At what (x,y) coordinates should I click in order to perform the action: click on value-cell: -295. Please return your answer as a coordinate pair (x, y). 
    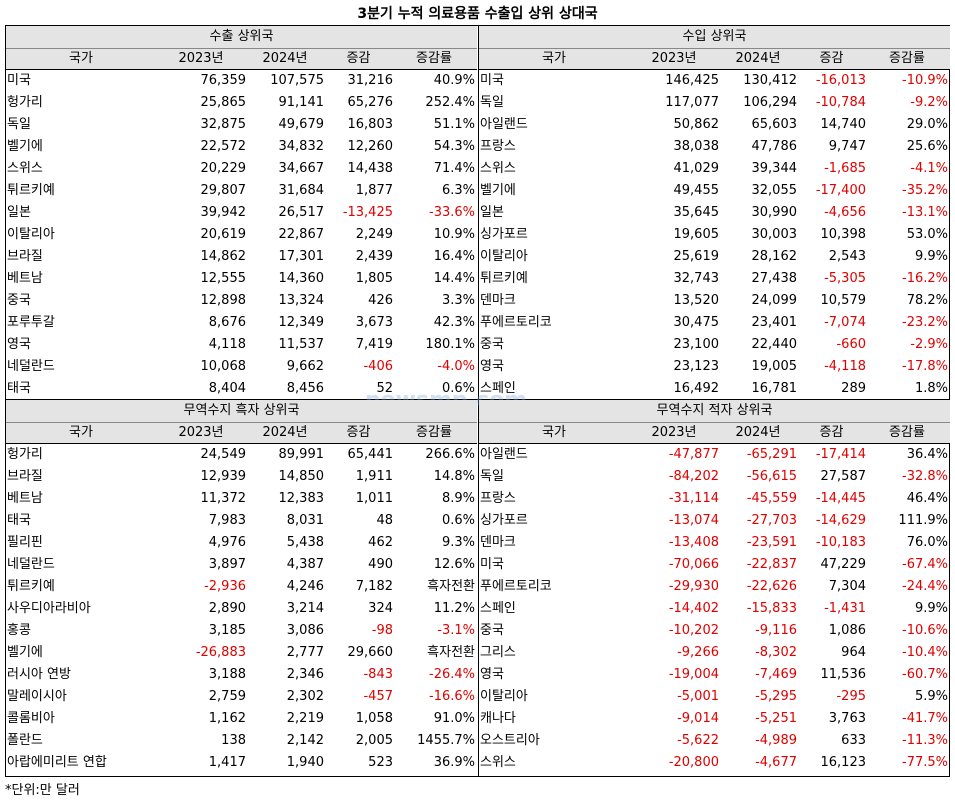
    Looking at the image, I should click on (851, 696).